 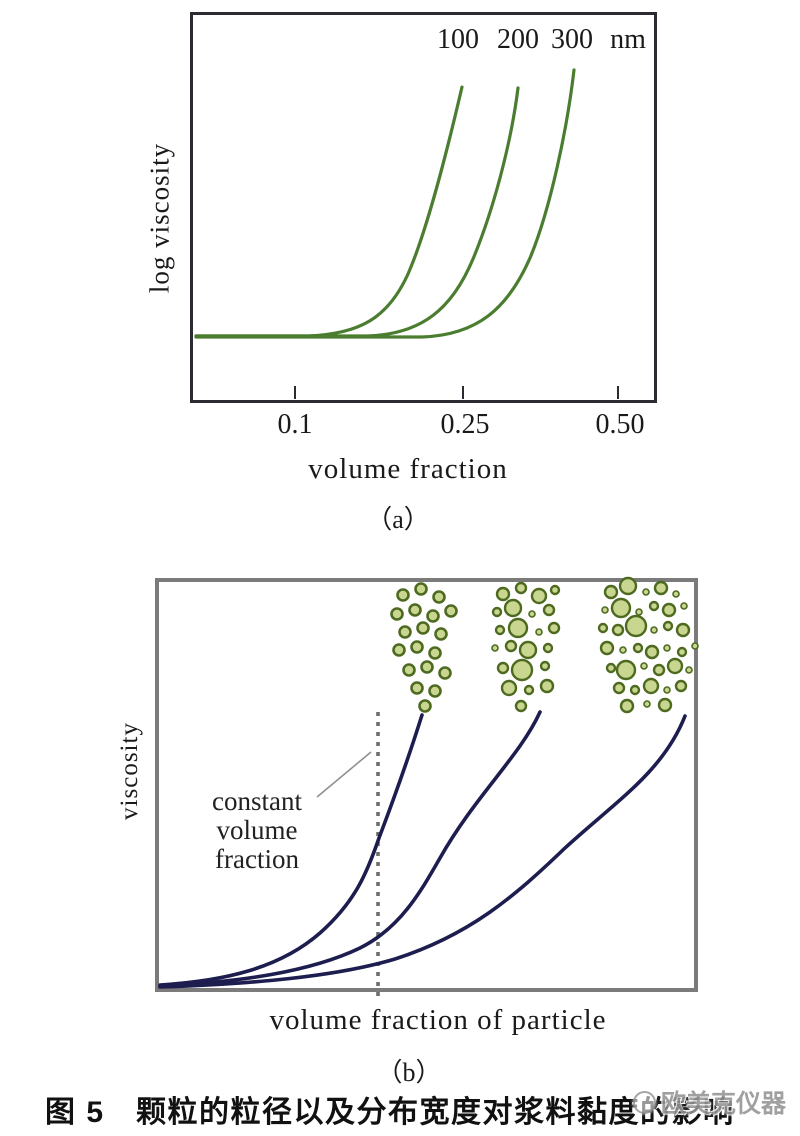 What do you see at coordinates (518, 39) in the screenshot?
I see `legend-200: 200` at bounding box center [518, 39].